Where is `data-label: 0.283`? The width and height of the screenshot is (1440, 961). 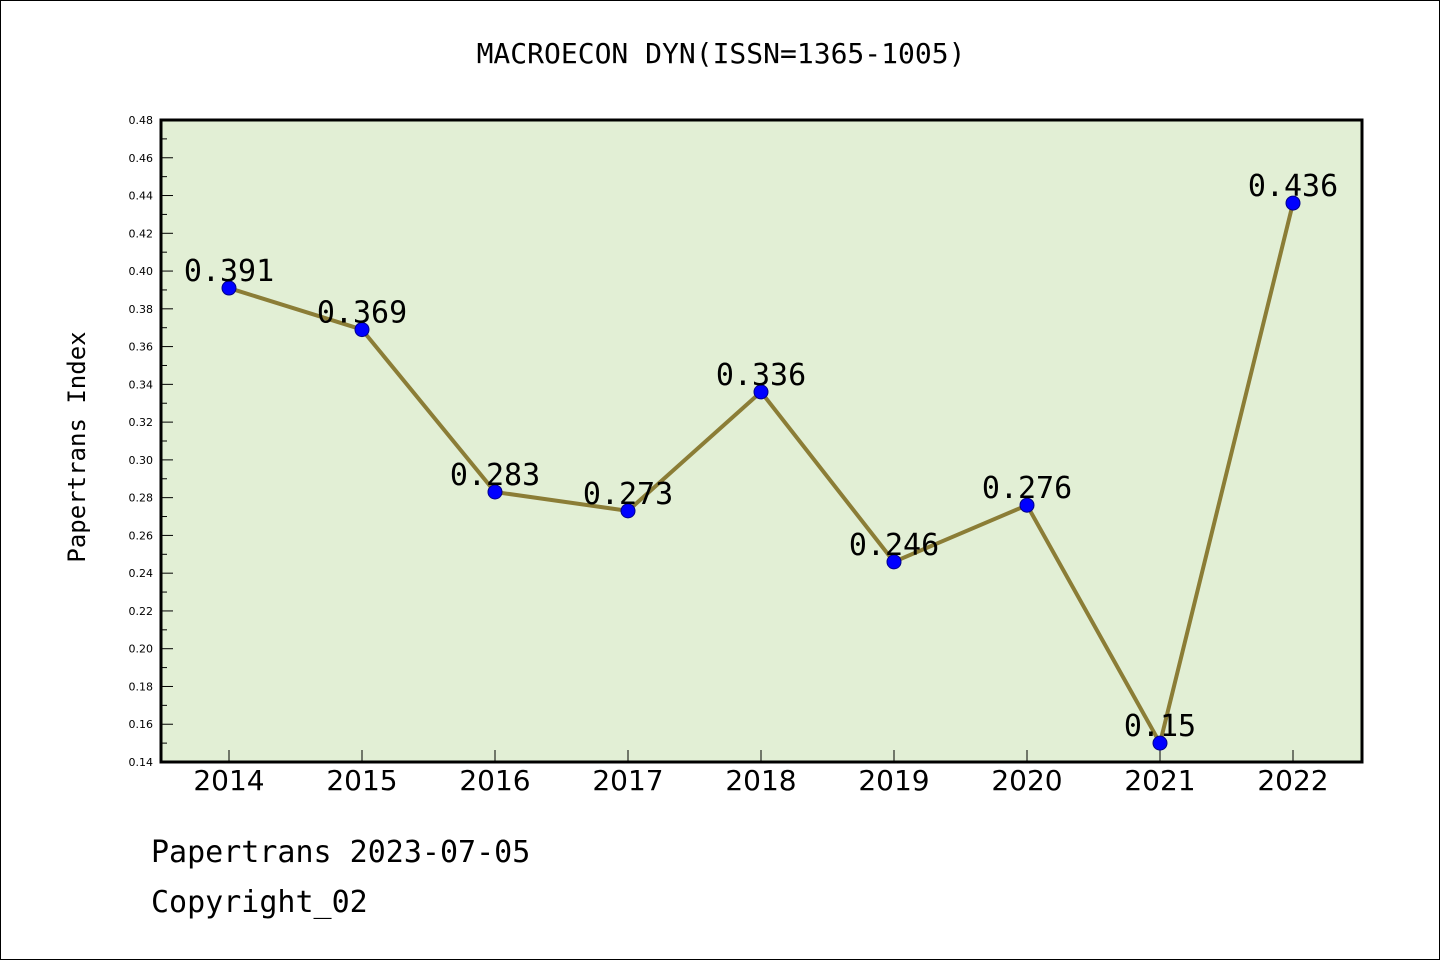 data-label: 0.283 is located at coordinates (495, 475).